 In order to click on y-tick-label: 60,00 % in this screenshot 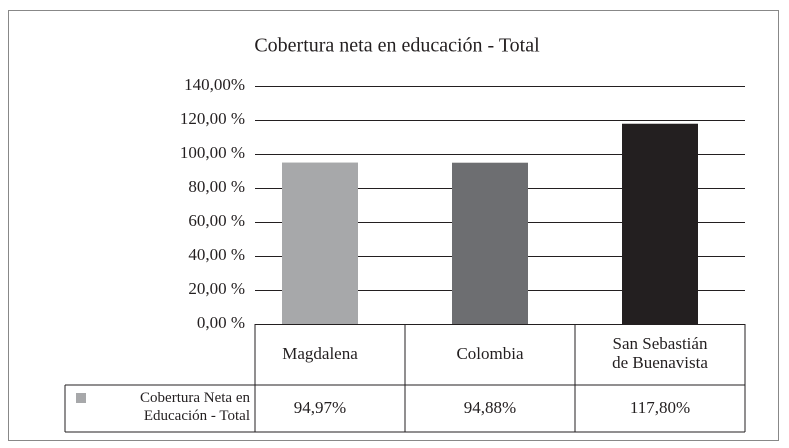, I will do `click(216, 220)`.